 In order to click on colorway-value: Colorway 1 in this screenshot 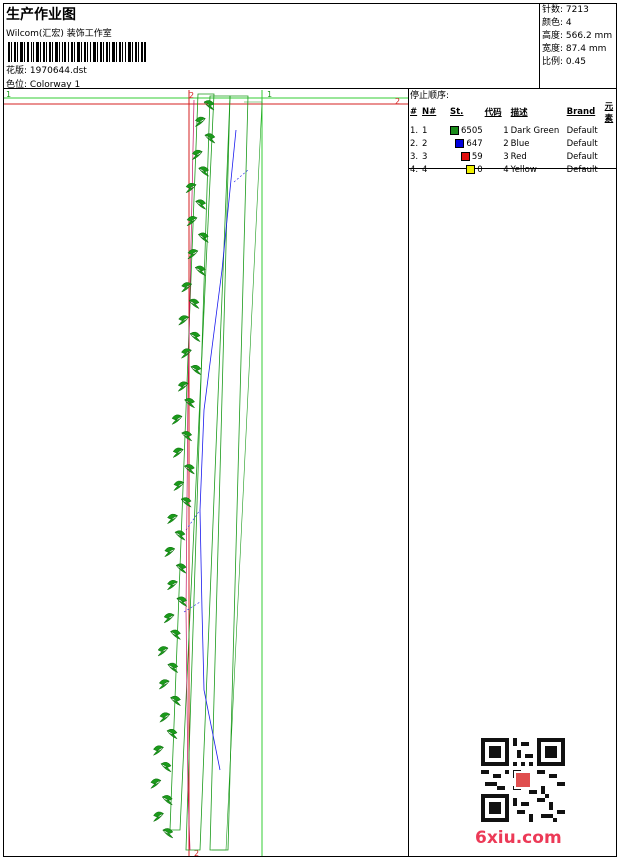, I will do `click(55, 85)`.